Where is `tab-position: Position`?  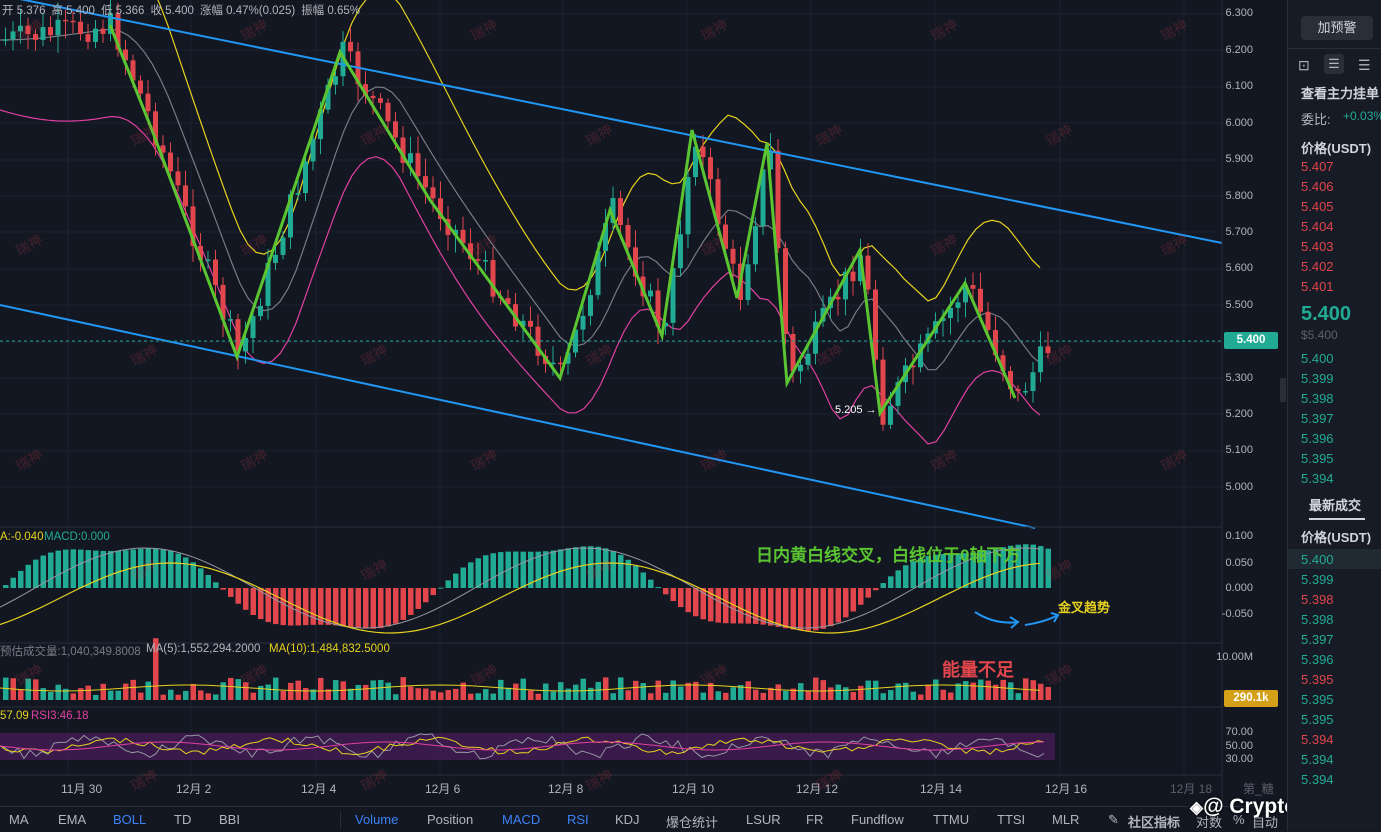
tab-position: Position is located at coordinates (450, 819).